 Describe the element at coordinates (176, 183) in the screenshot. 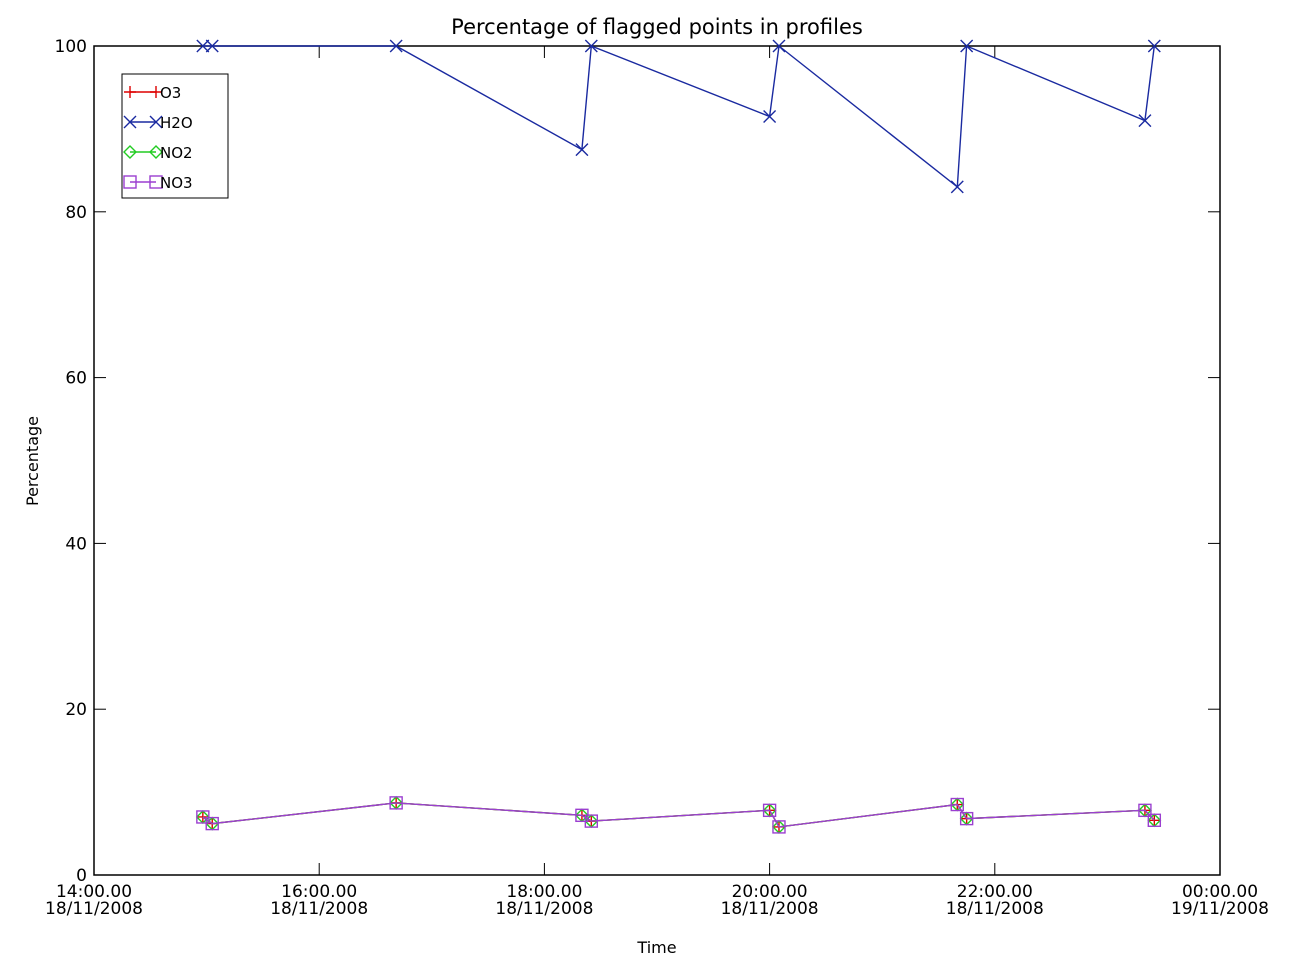

I see `legend-label-no3: NO3` at that location.